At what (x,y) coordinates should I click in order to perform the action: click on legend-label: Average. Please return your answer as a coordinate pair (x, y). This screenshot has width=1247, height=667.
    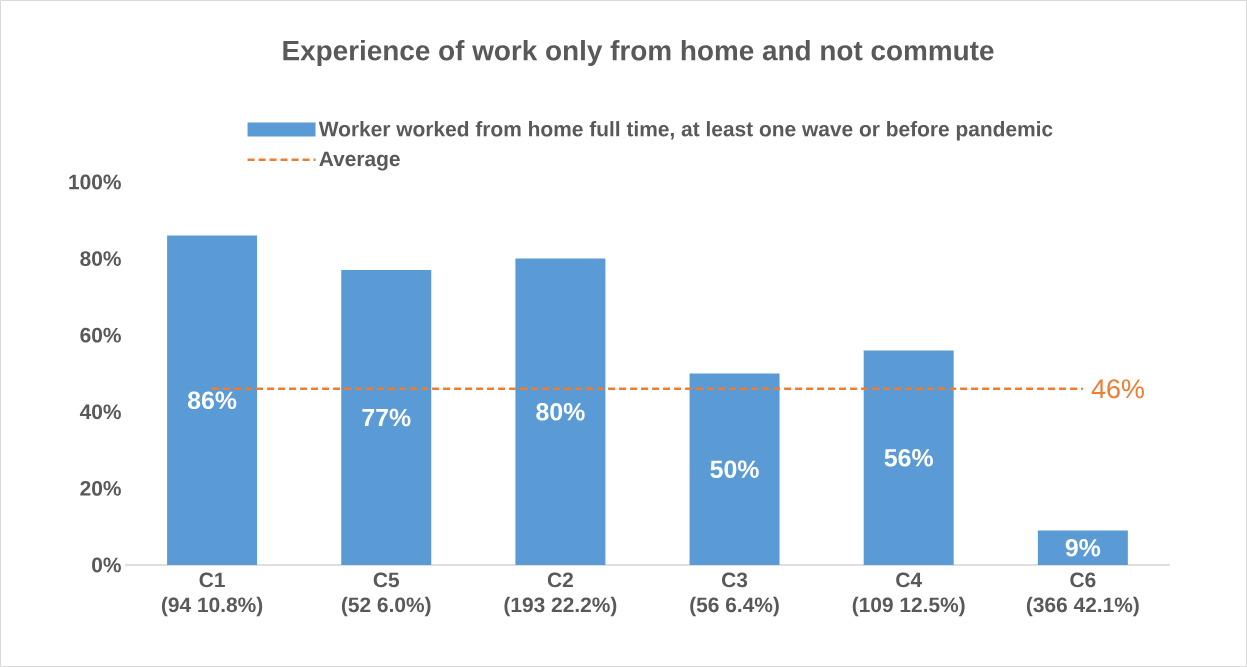
    Looking at the image, I should click on (359, 161).